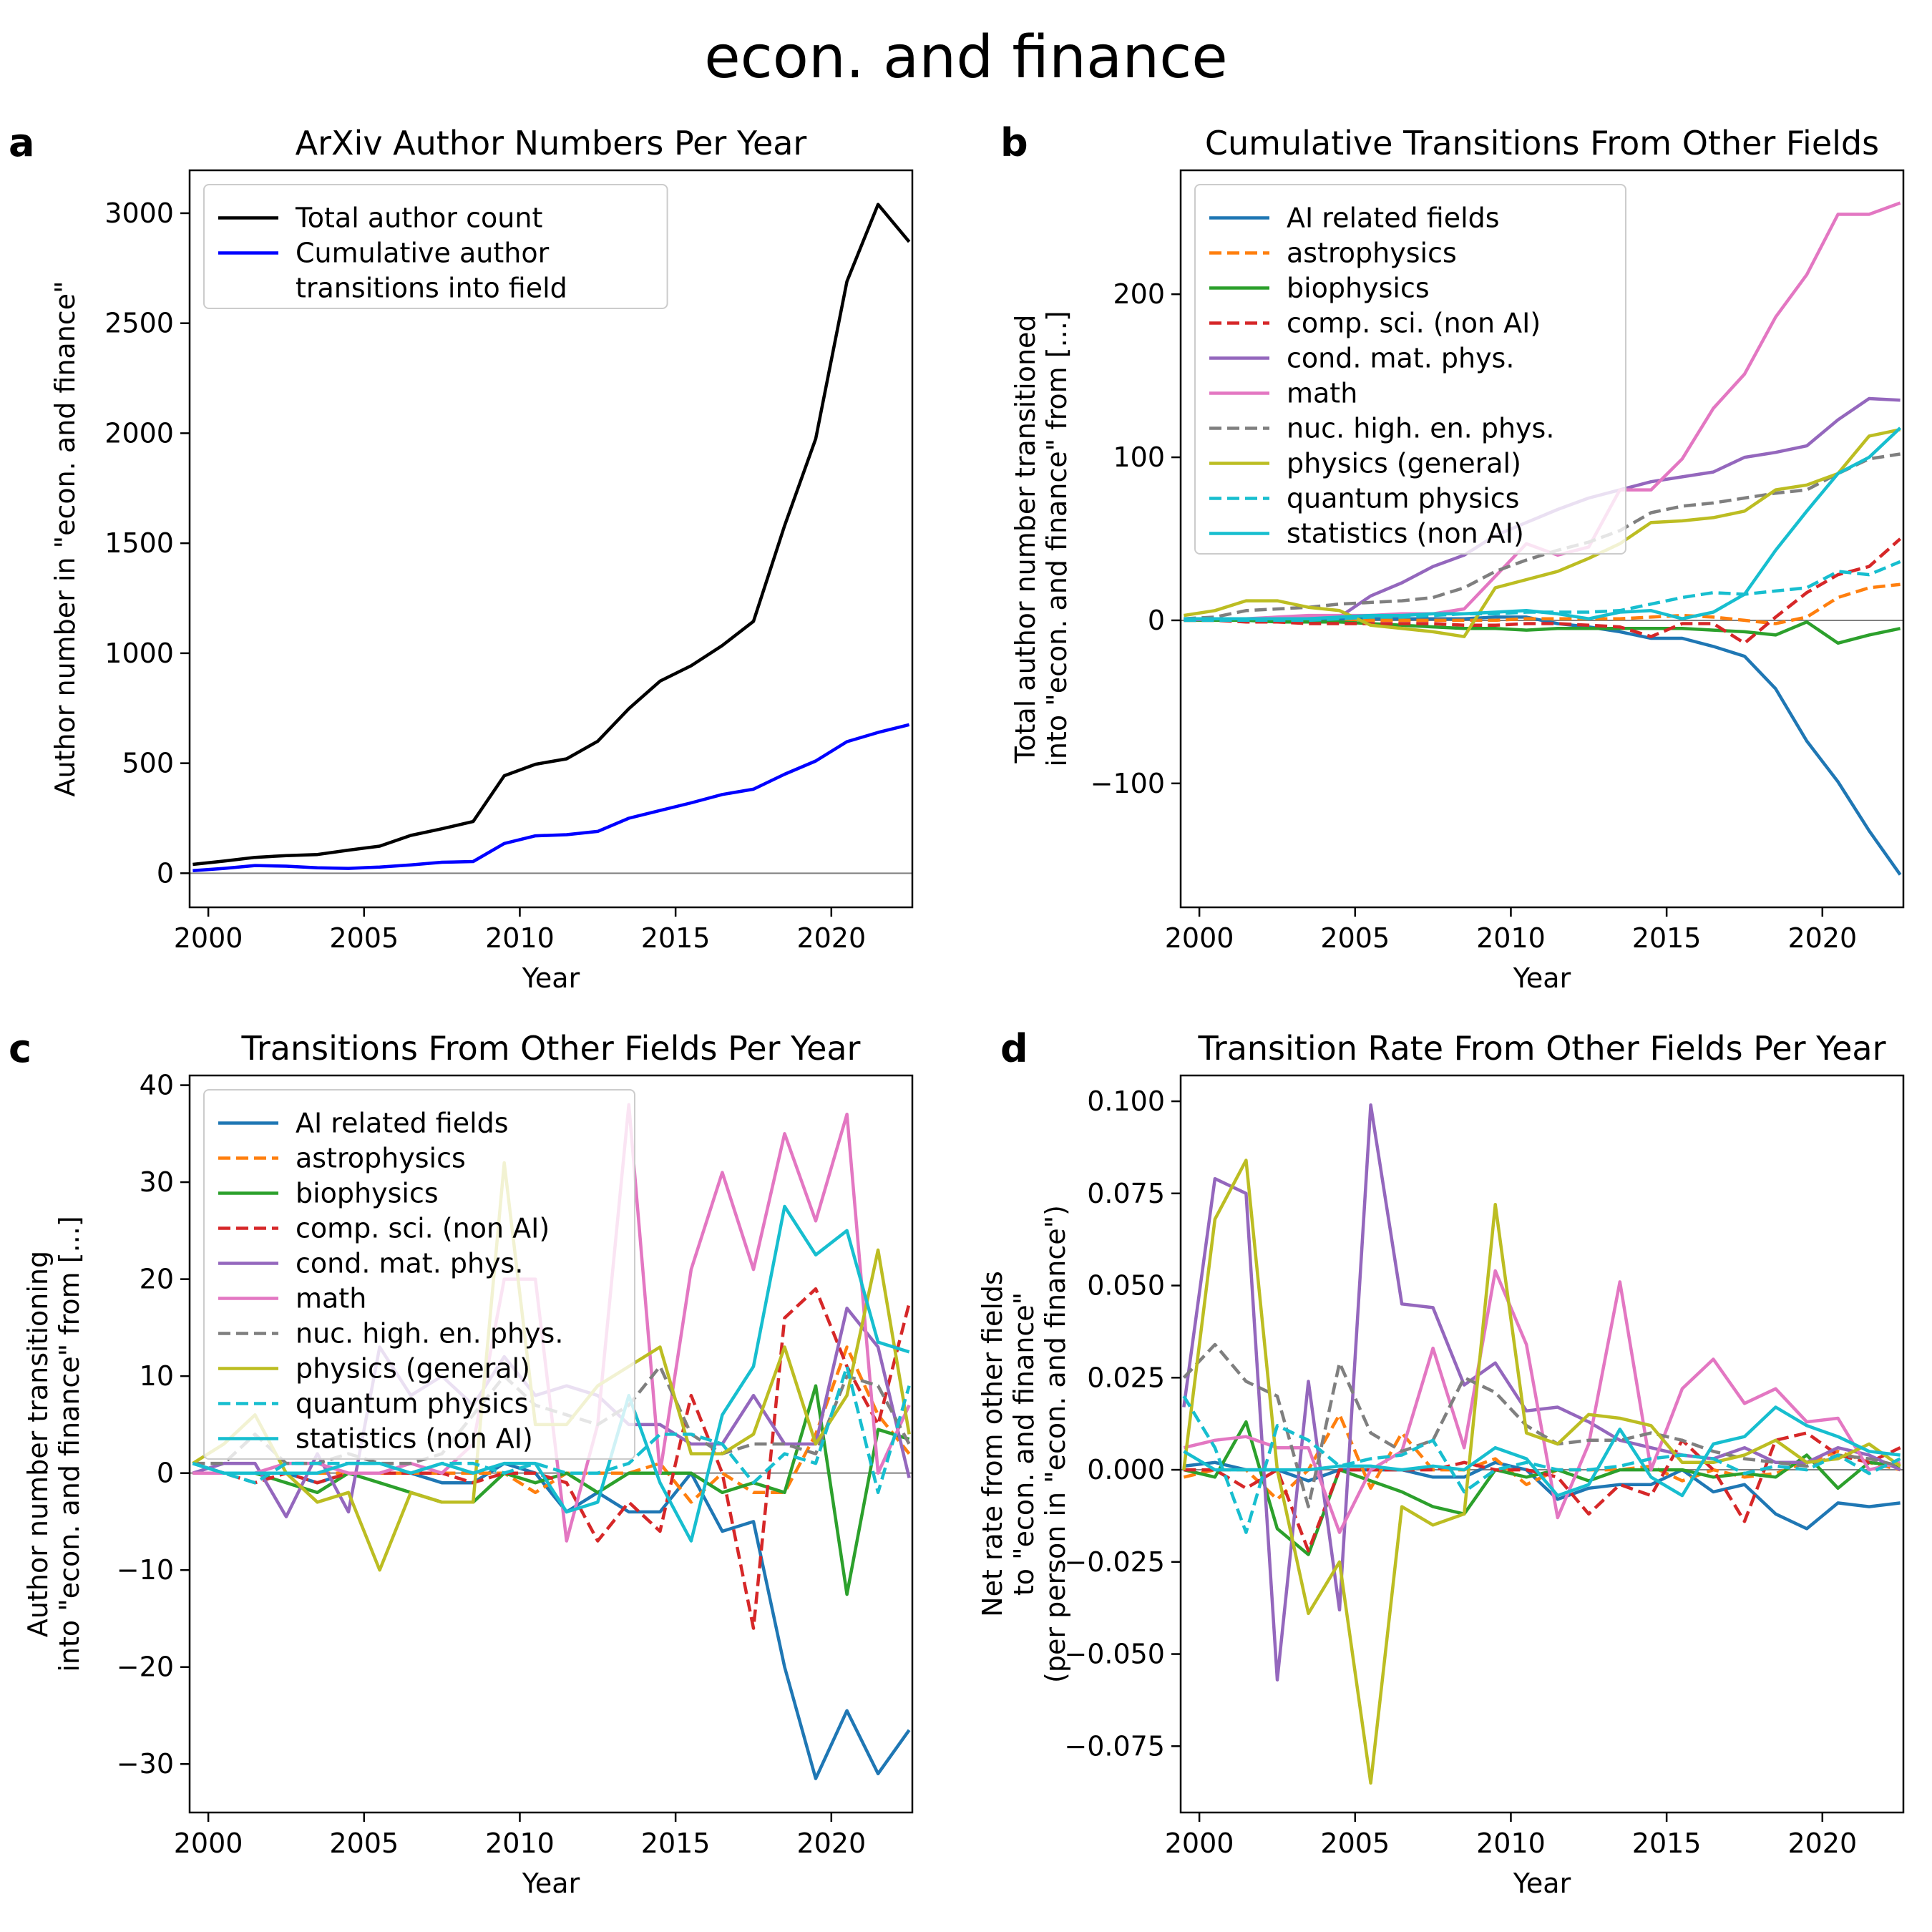 This screenshot has height=1932, width=1932. Describe the element at coordinates (1114, 1746) in the screenshot. I see `y-tick-label: −0.075` at that location.